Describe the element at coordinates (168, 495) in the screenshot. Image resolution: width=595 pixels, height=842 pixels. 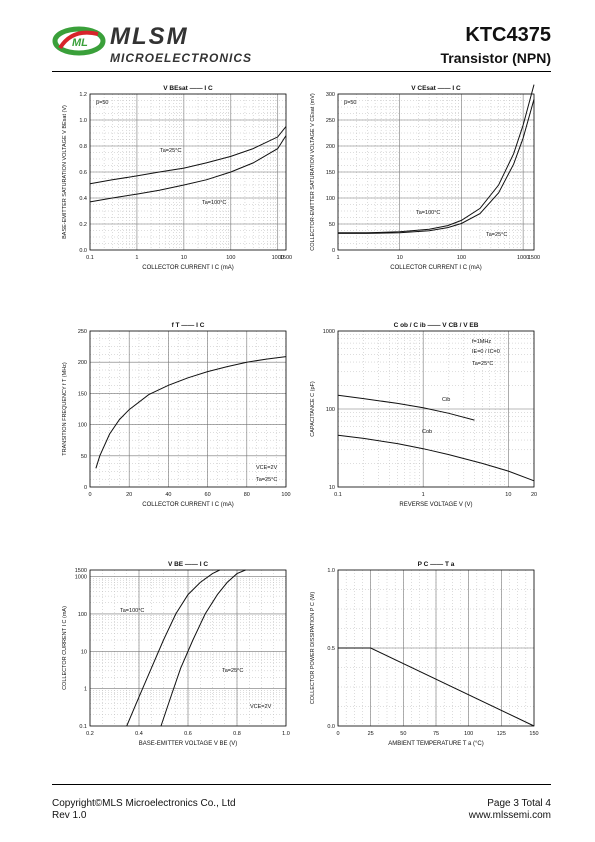
I see `x-tick-label: 40` at that location.